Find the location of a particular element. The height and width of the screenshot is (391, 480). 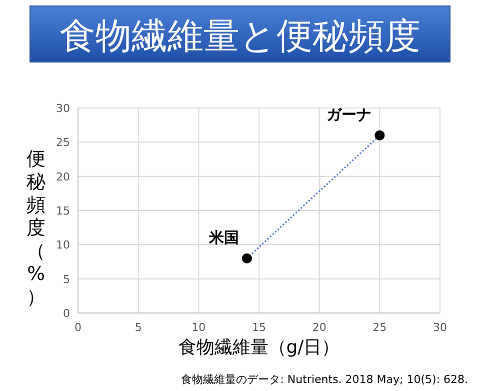

annotation: ガーナ is located at coordinates (349, 114).